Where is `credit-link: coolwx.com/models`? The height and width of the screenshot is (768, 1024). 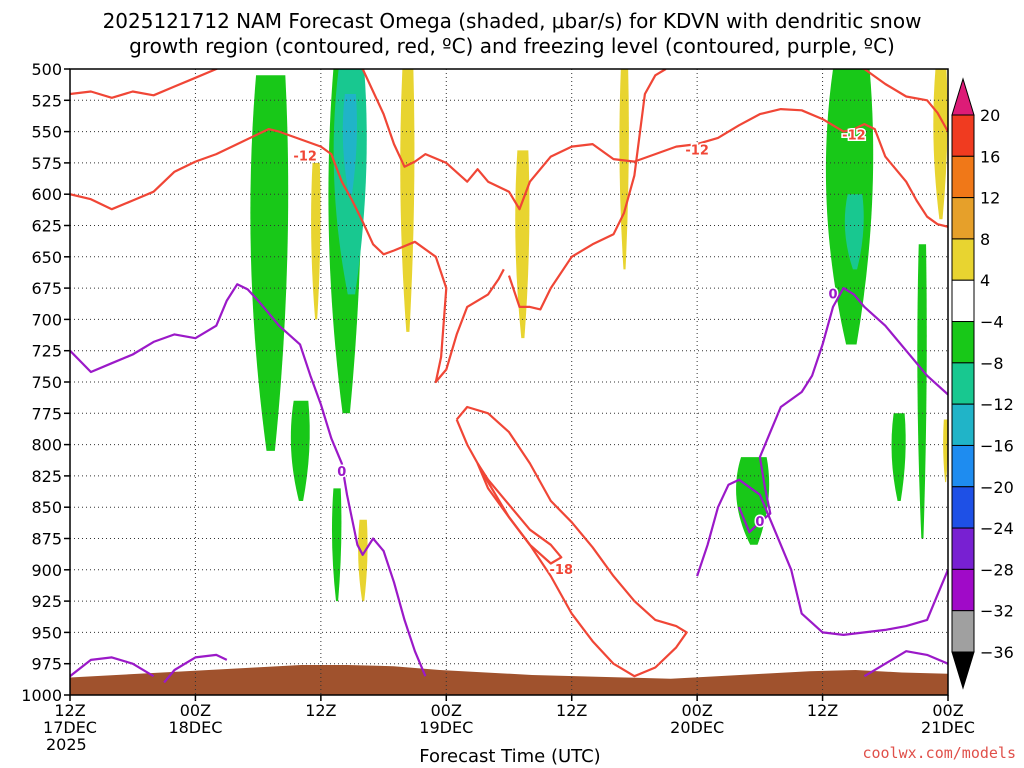 credit-link: coolwx.com/models is located at coordinates (939, 753).